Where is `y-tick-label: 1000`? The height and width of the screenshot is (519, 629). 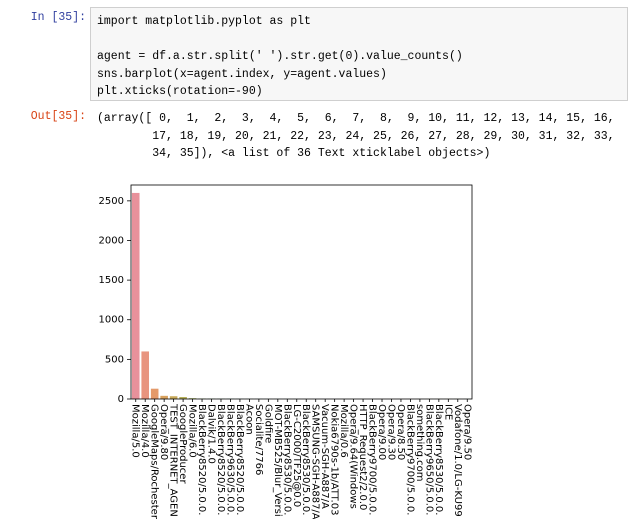 y-tick-label: 1000 is located at coordinates (111, 320).